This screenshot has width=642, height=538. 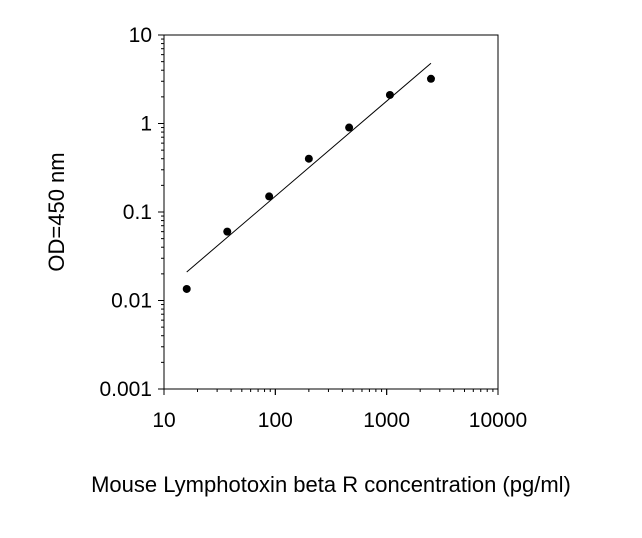 I want to click on x-axis-ticks: 10 100 1000 10000, so click(x=339, y=410).